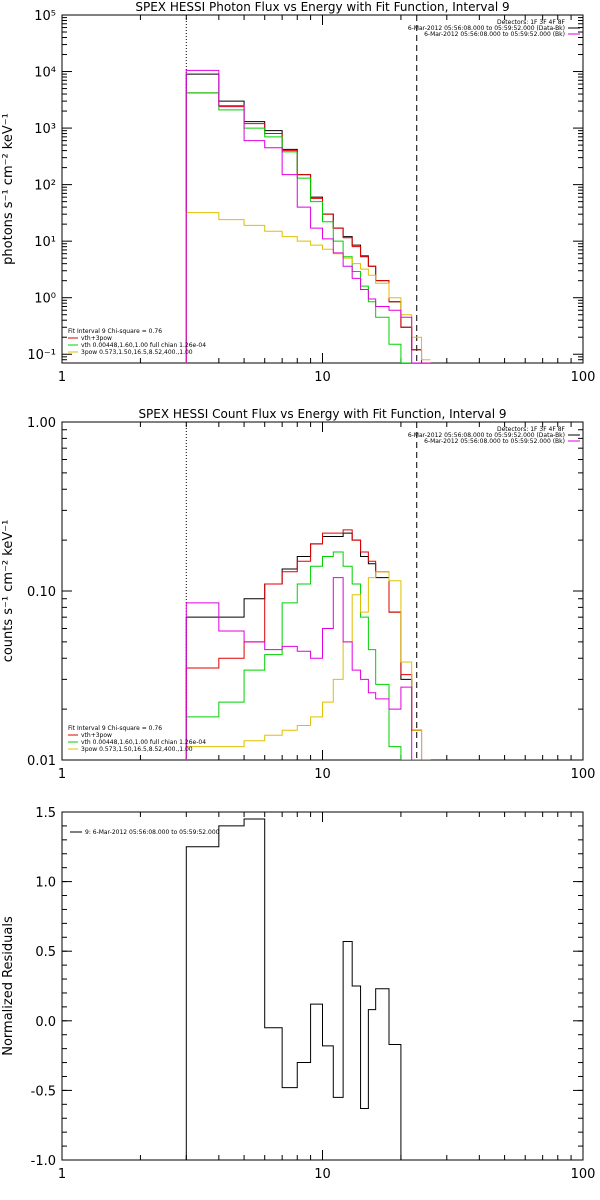 This screenshot has width=600, height=1200. What do you see at coordinates (41, 423) in the screenshot?
I see `y-tick-label: 1.00` at bounding box center [41, 423].